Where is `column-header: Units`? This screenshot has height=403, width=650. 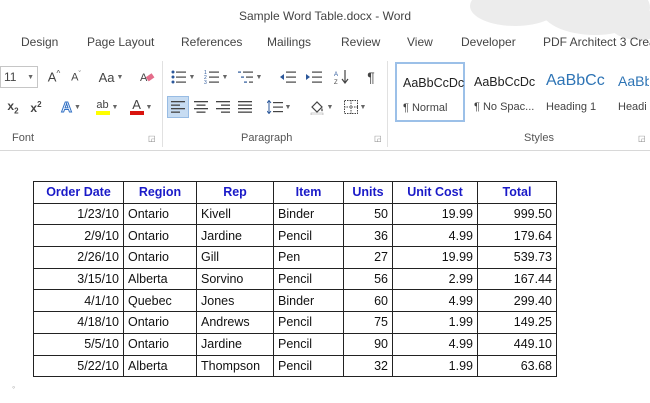
column-header: Units is located at coordinates (368, 192).